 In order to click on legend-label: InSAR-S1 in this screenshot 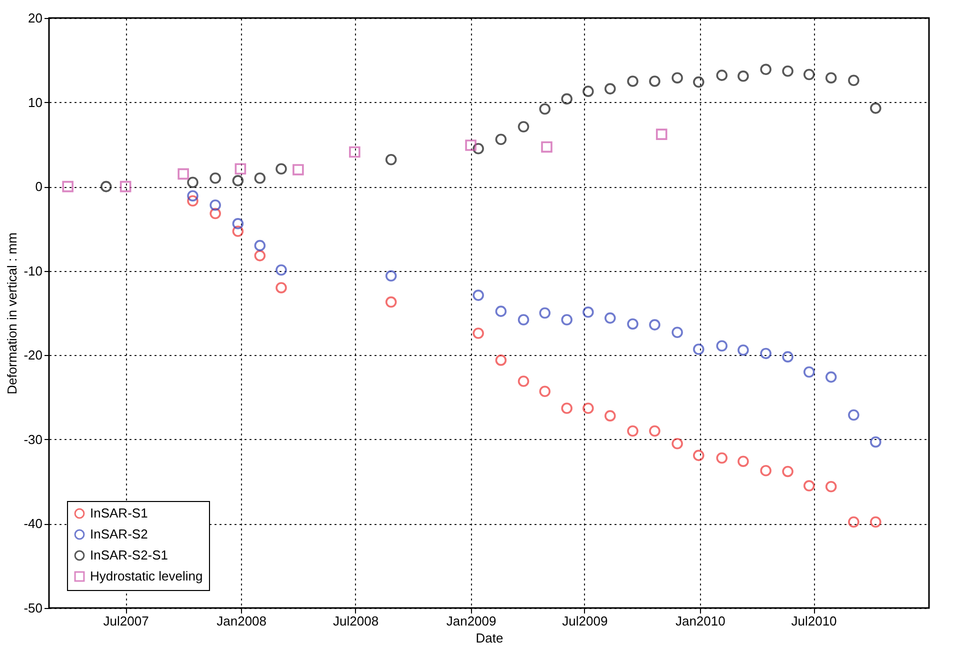, I will do `click(119, 513)`.